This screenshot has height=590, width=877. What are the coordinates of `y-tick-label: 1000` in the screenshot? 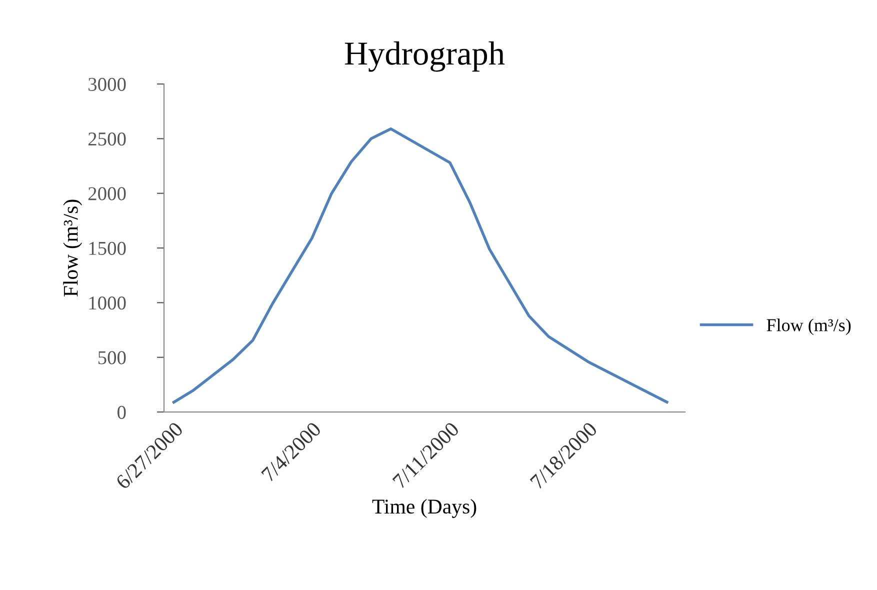 It's located at (107, 303).